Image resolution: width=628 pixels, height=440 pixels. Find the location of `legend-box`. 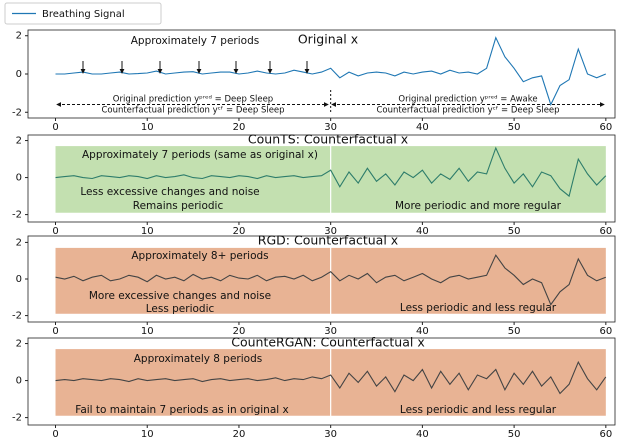

legend-box is located at coordinates (83, 13).